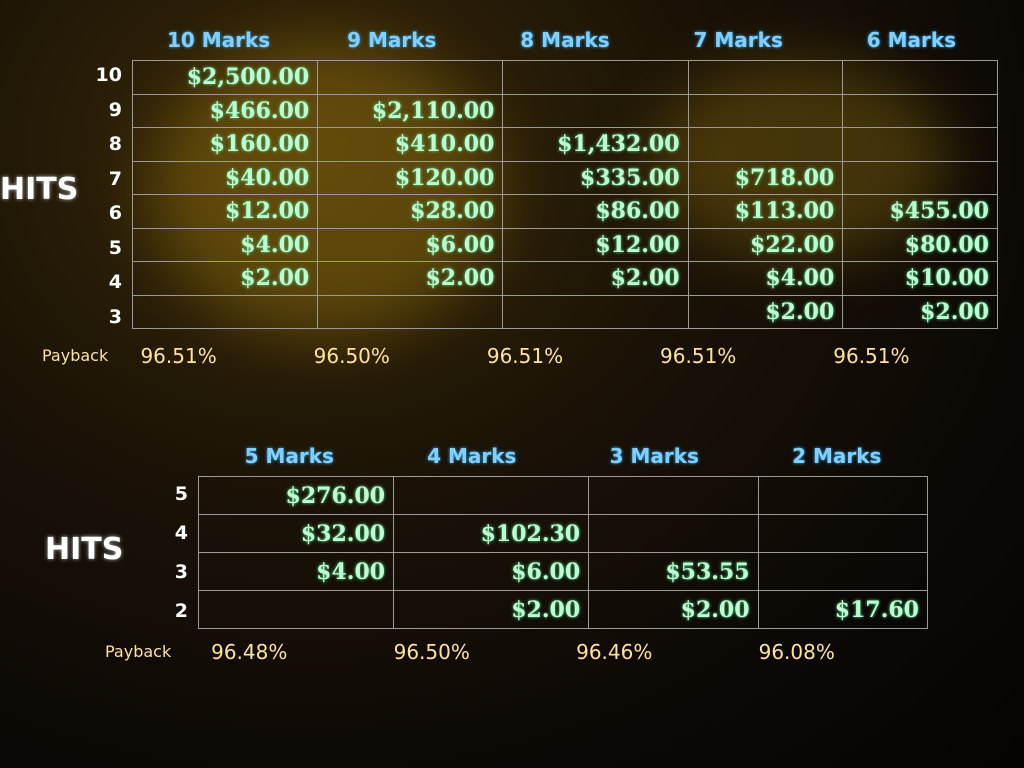  I want to click on table-row: $2.00 $2.00, so click(564, 311).